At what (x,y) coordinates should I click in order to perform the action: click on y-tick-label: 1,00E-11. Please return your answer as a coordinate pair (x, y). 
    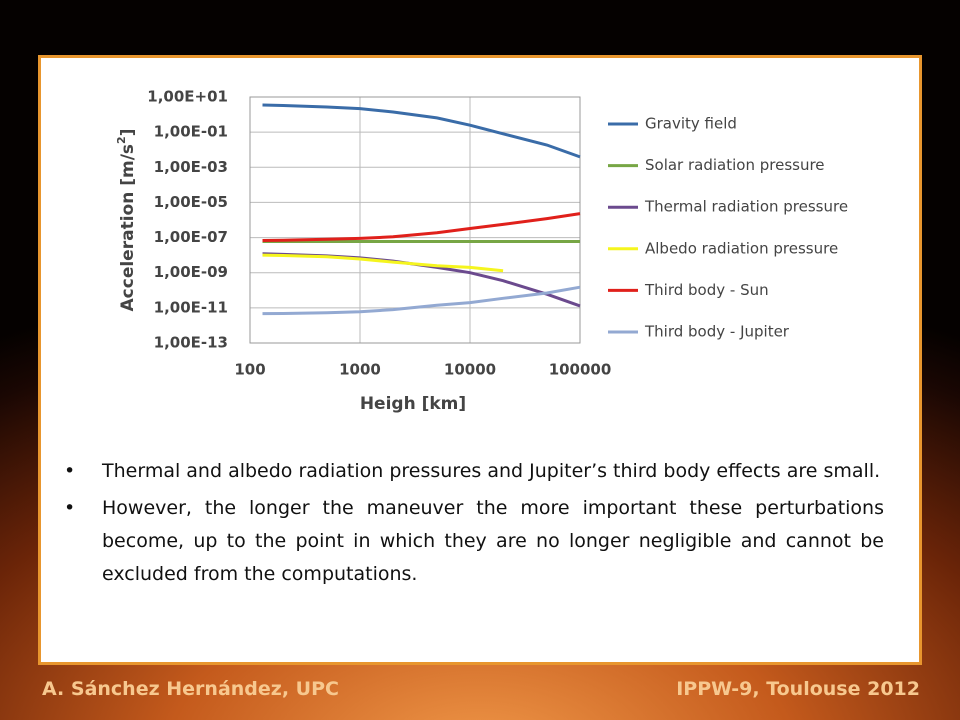
    Looking at the image, I should click on (191, 307).